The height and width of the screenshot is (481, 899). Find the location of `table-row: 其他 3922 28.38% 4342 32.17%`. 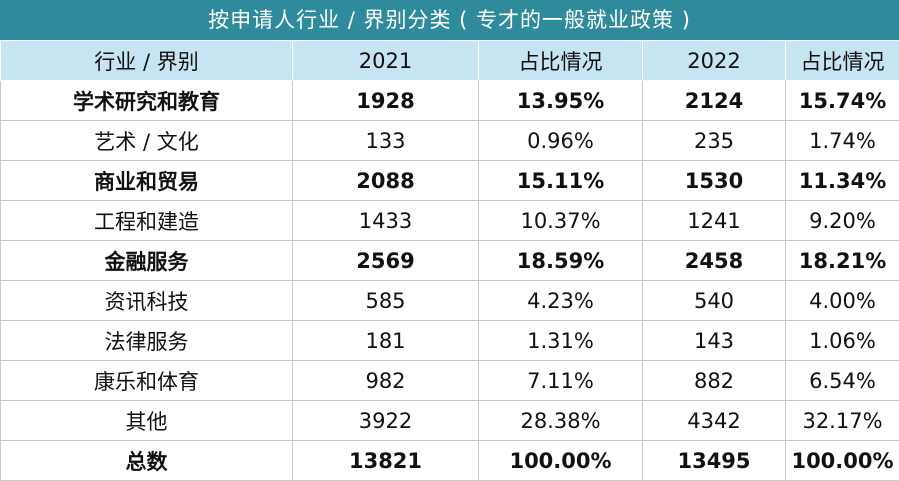

table-row: 其他 3922 28.38% 4342 32.17% is located at coordinates (449, 420).